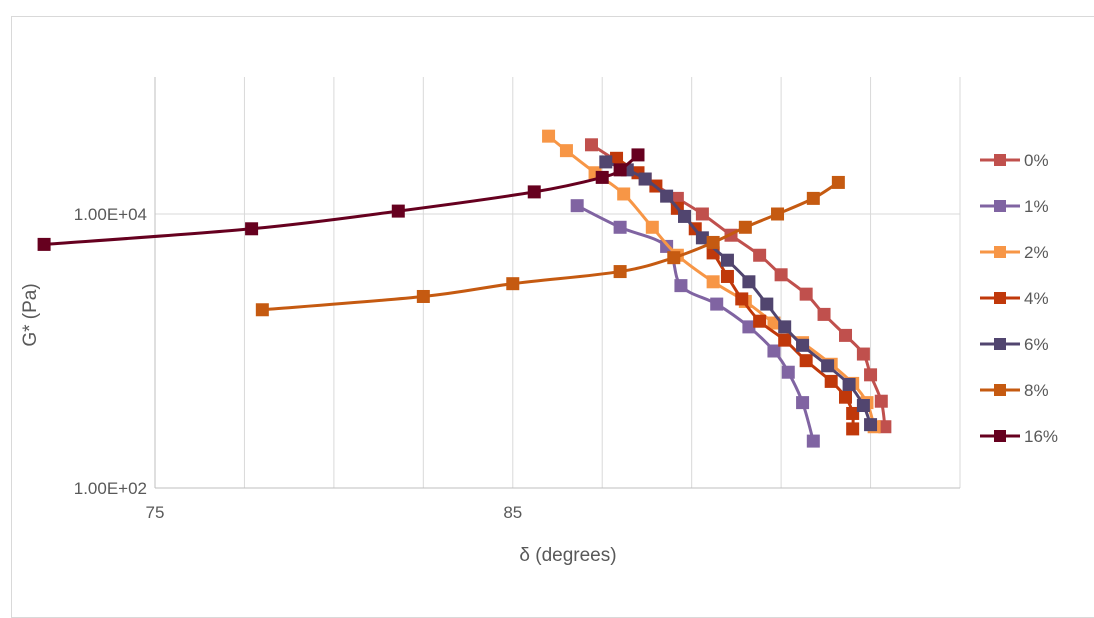  Describe the element at coordinates (512, 512) in the screenshot. I see `x-tick-label: 85` at that location.